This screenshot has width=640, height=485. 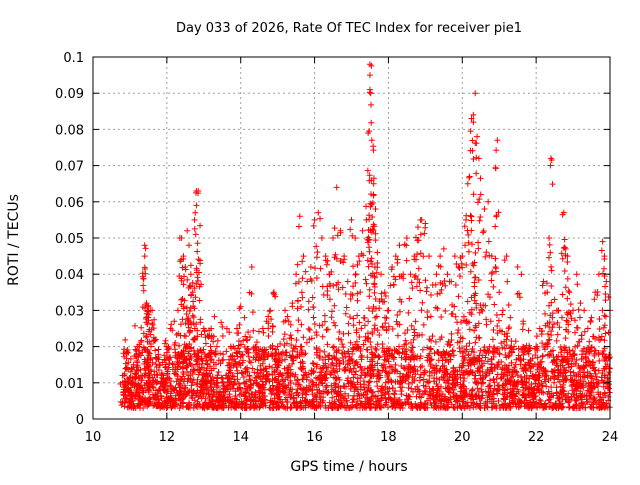 What do you see at coordinates (536, 437) in the screenshot?
I see `x-tick-label: 22` at bounding box center [536, 437].